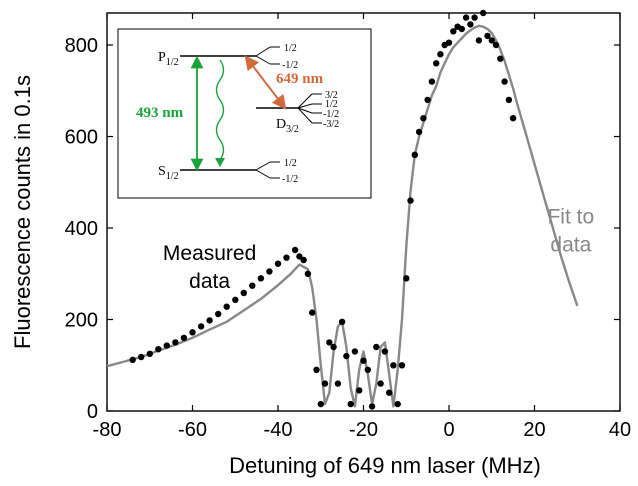 The height and width of the screenshot is (486, 638). What do you see at coordinates (107, 430) in the screenshot?
I see `x-tick-label: -80` at bounding box center [107, 430].